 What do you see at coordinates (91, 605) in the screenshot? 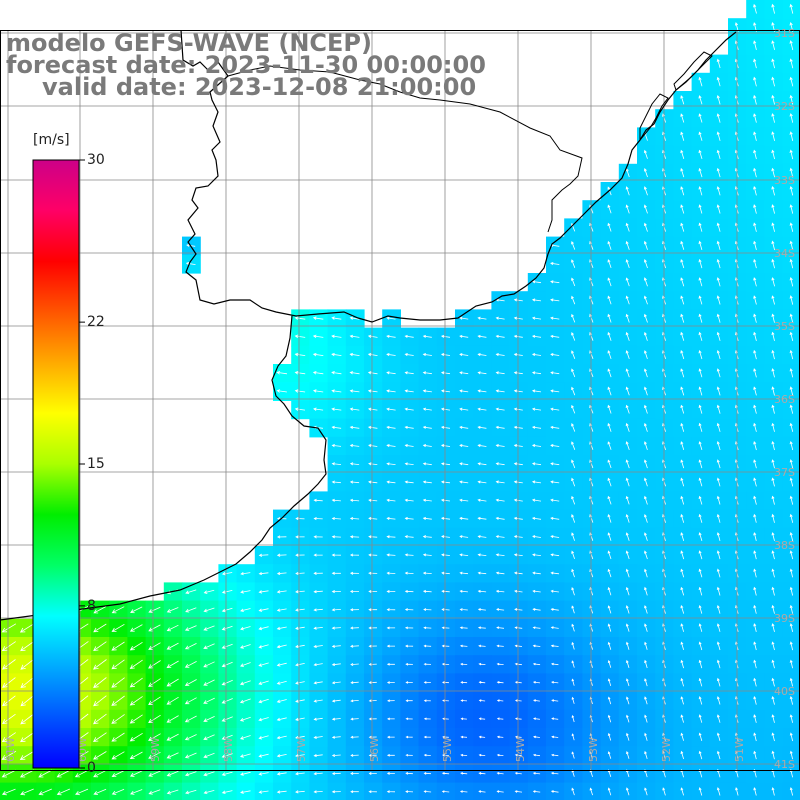
I see `colorbar-tick-label: 8` at bounding box center [91, 605].